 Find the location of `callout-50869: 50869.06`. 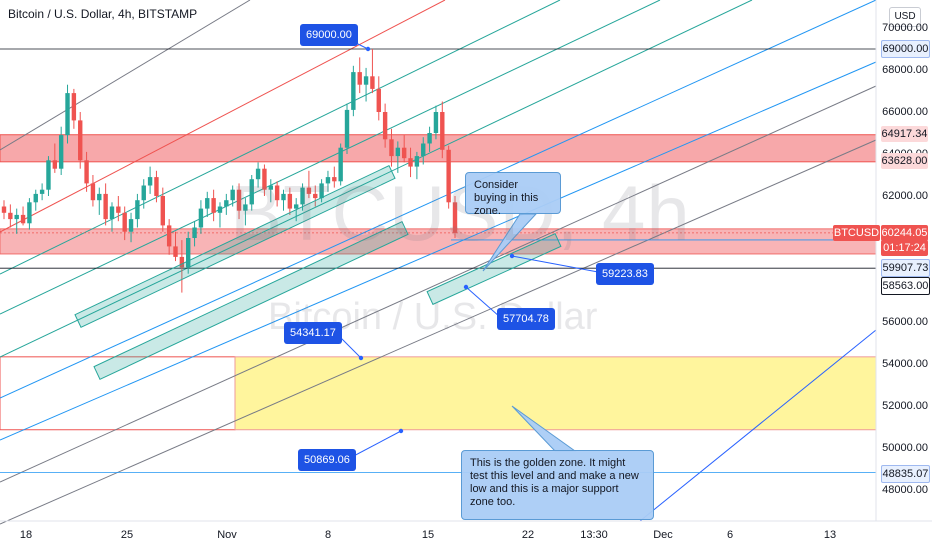

callout-50869: 50869.06 is located at coordinates (327, 460).